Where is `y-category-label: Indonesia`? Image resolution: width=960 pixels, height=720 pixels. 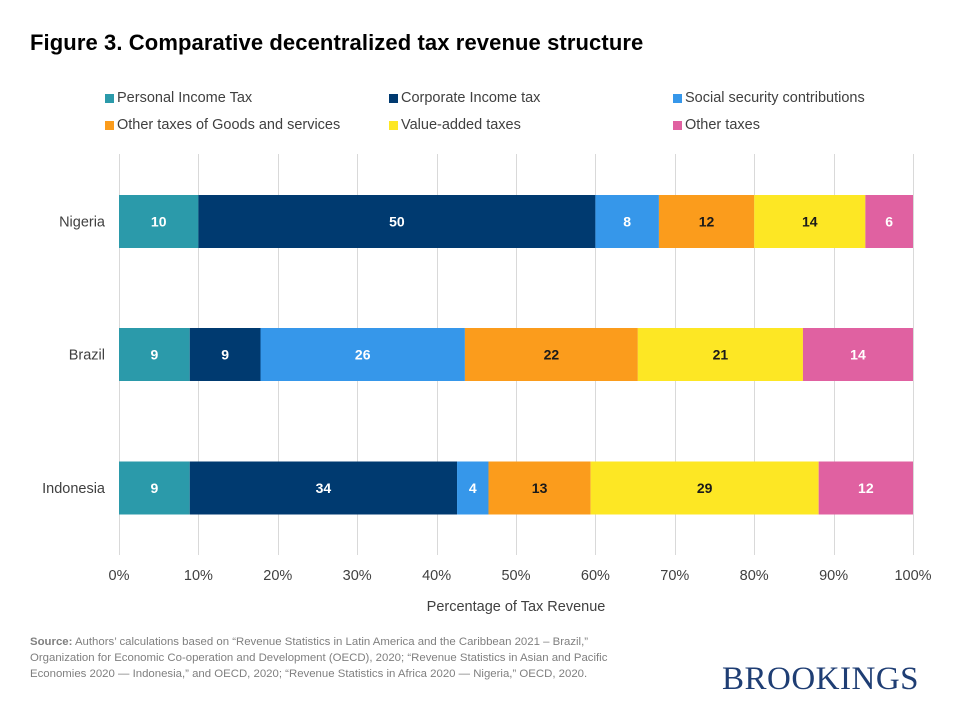
y-category-label: Indonesia is located at coordinates (74, 489).